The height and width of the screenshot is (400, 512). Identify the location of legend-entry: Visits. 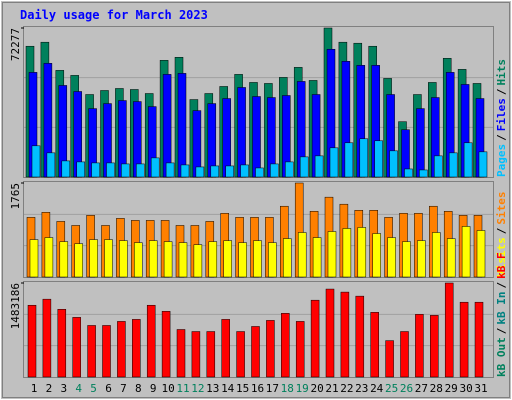
(501, 257).